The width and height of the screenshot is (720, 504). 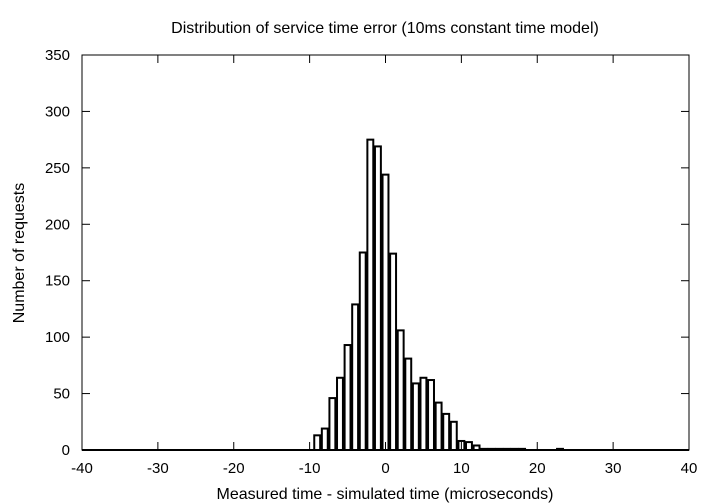 I want to click on y-tick-label: 50, so click(x=61, y=394).